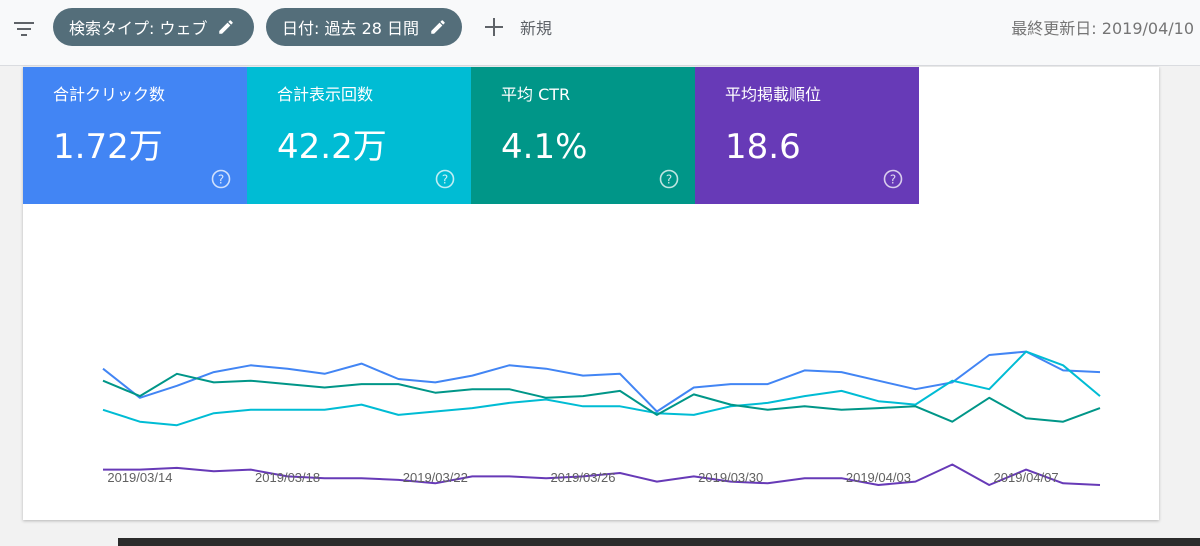 This screenshot has width=1200, height=546. What do you see at coordinates (1026, 477) in the screenshot?
I see `x-tick-label: 2019/04/07` at bounding box center [1026, 477].